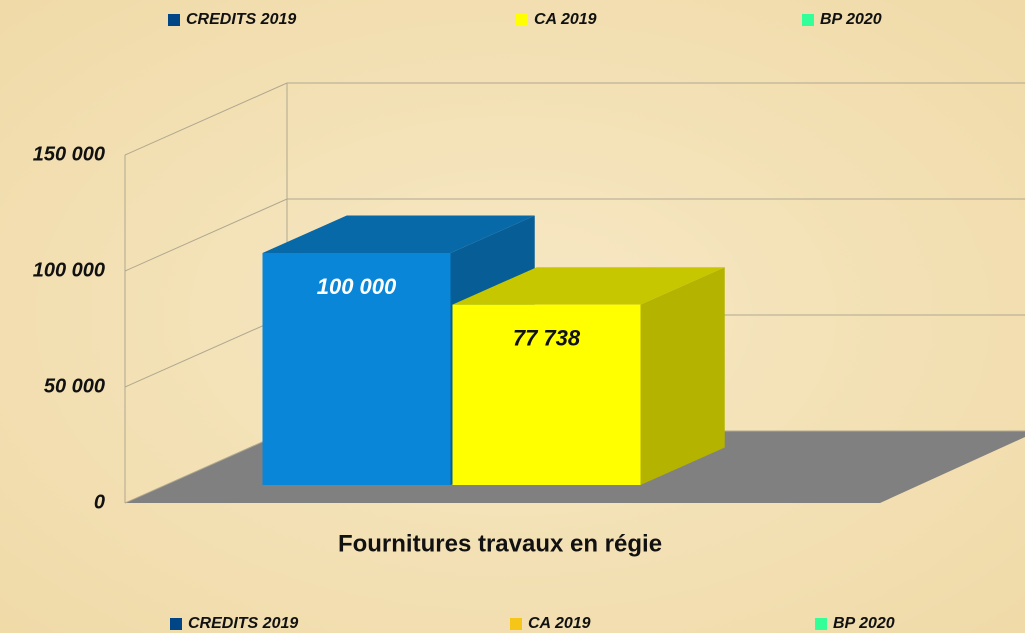  What do you see at coordinates (74, 386) in the screenshot?
I see `y-tick-label: 50 000` at bounding box center [74, 386].